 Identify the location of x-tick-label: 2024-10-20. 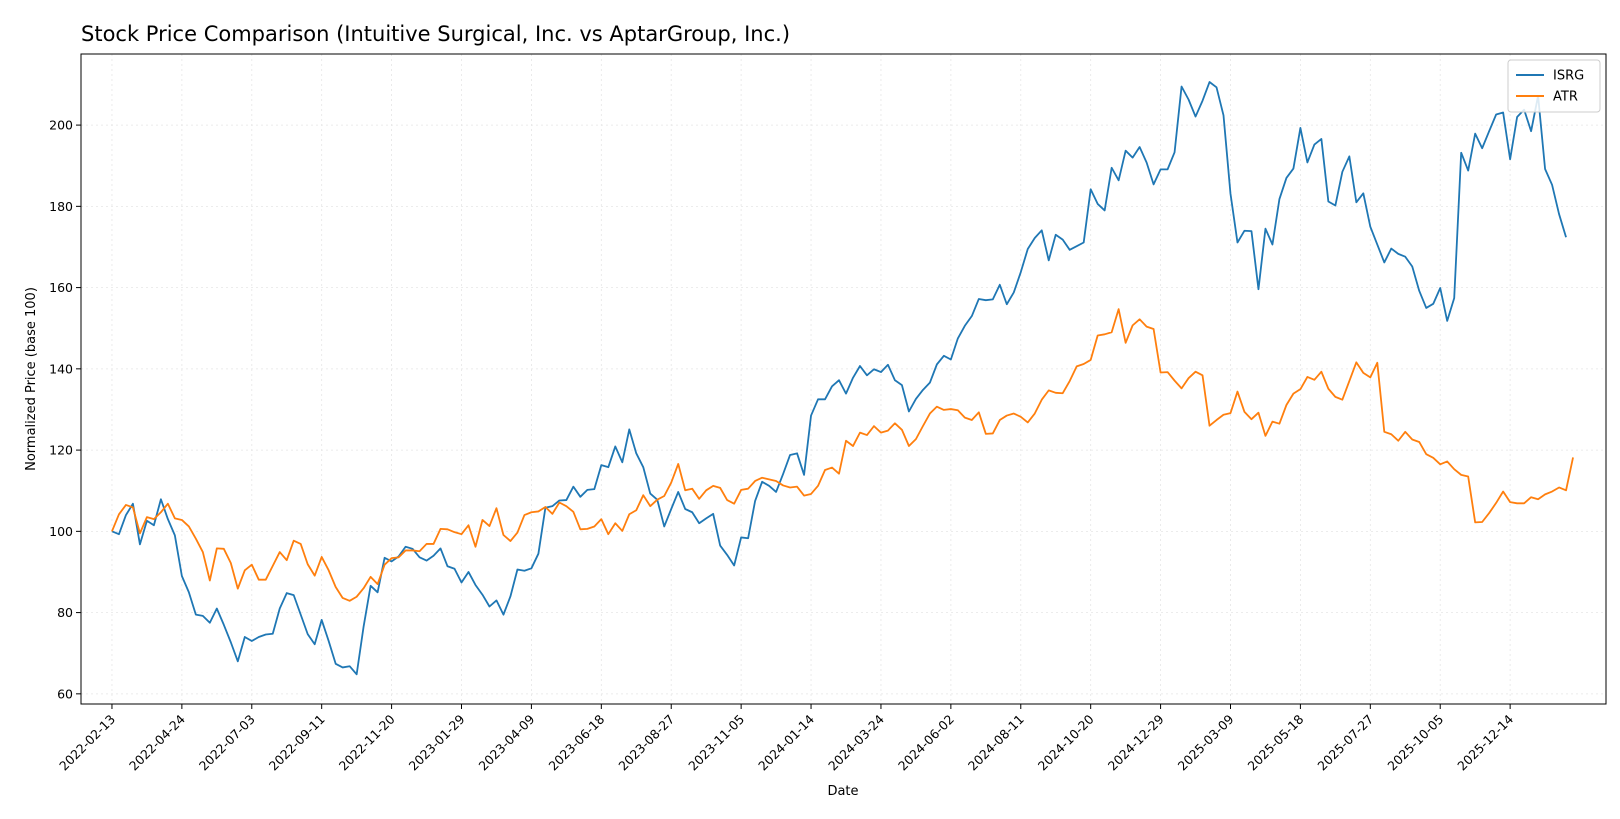
(1066, 742).